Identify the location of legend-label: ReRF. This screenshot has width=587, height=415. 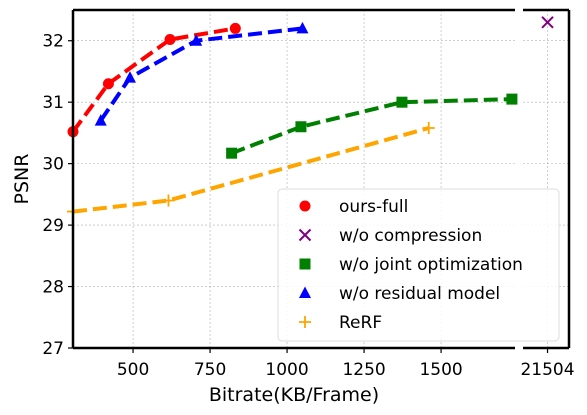
(360, 323).